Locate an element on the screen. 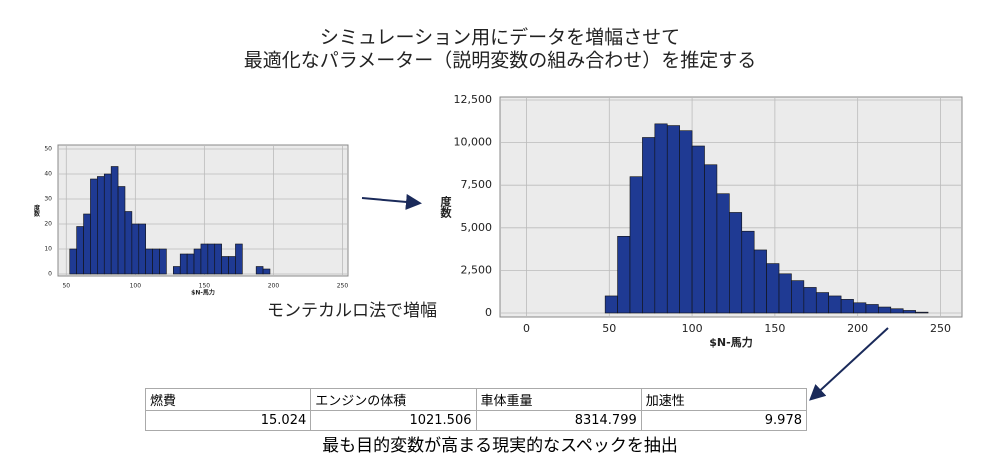 The image size is (1000, 464). y-tick-label: 5,000 is located at coordinates (477, 227).